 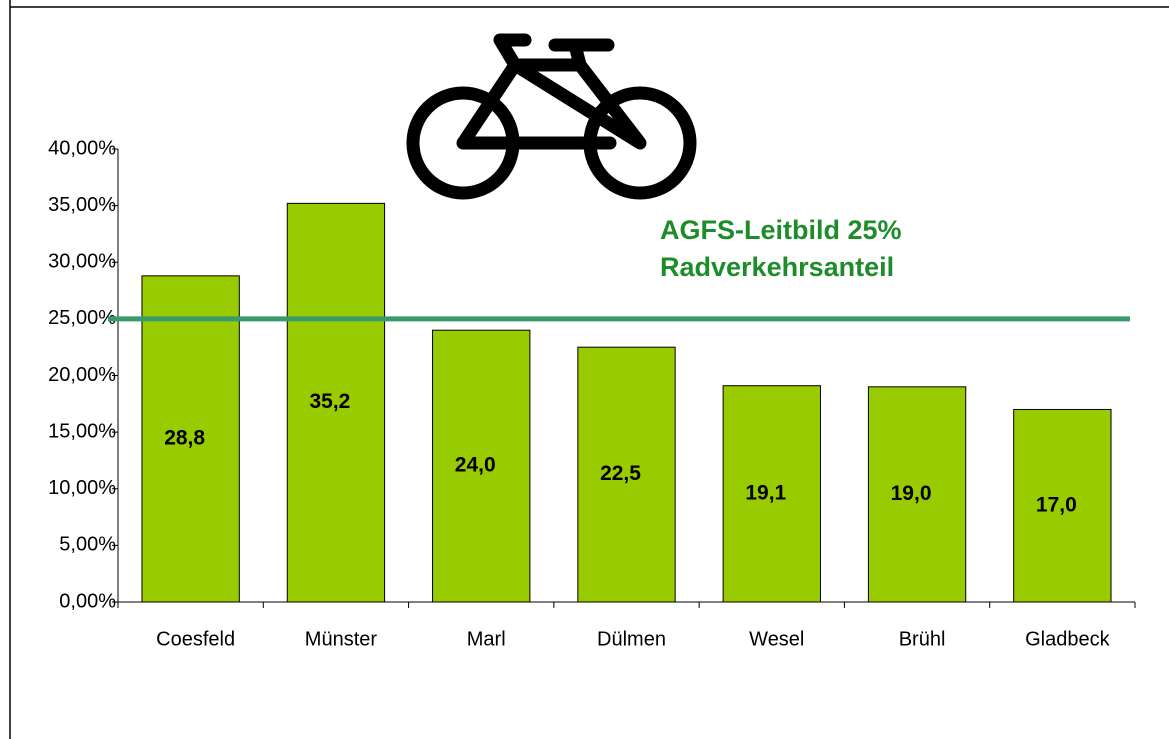 I want to click on y-tick-label: 5,00%, so click(x=87, y=545).